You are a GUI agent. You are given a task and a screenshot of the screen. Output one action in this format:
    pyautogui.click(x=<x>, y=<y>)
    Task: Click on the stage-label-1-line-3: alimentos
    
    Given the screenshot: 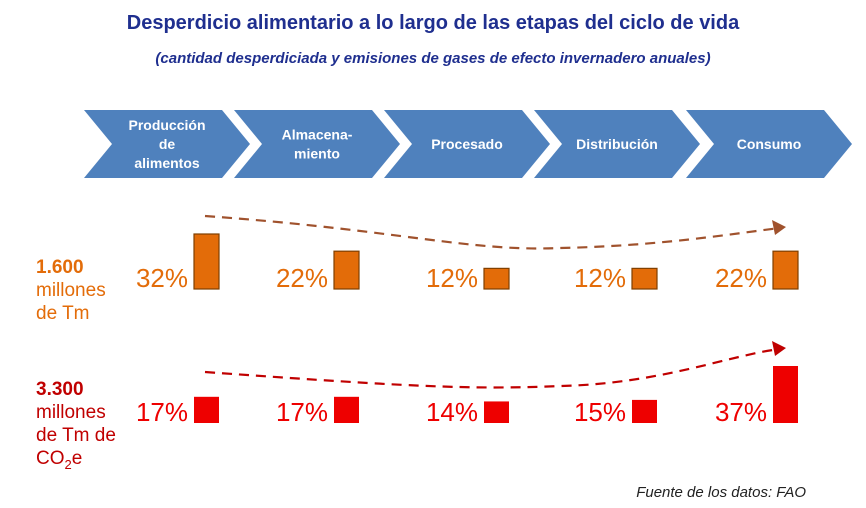 What is the action you would take?
    pyautogui.click(x=167, y=163)
    